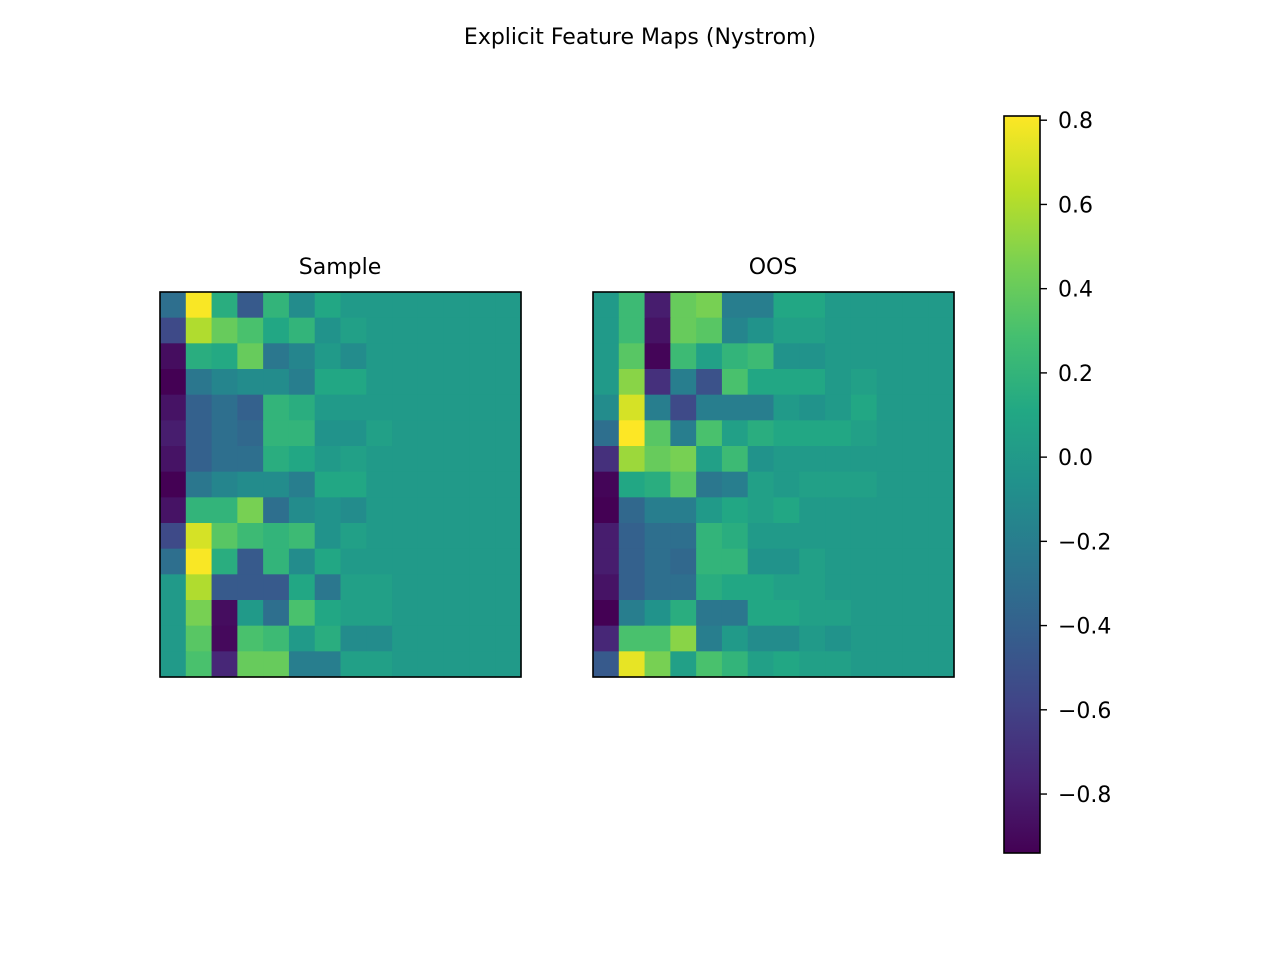 This screenshot has width=1280, height=960. Describe the element at coordinates (302, 356) in the screenshot. I see `heatmap-cell-sample-r2-c5` at that location.